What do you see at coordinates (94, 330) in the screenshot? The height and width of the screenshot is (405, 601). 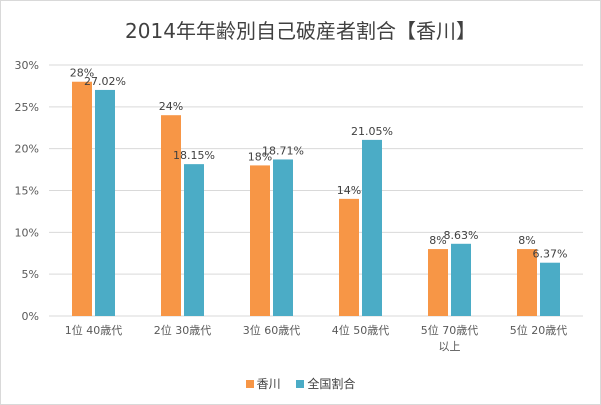 I see `x-tick-label: 1位 40歳代` at bounding box center [94, 330].